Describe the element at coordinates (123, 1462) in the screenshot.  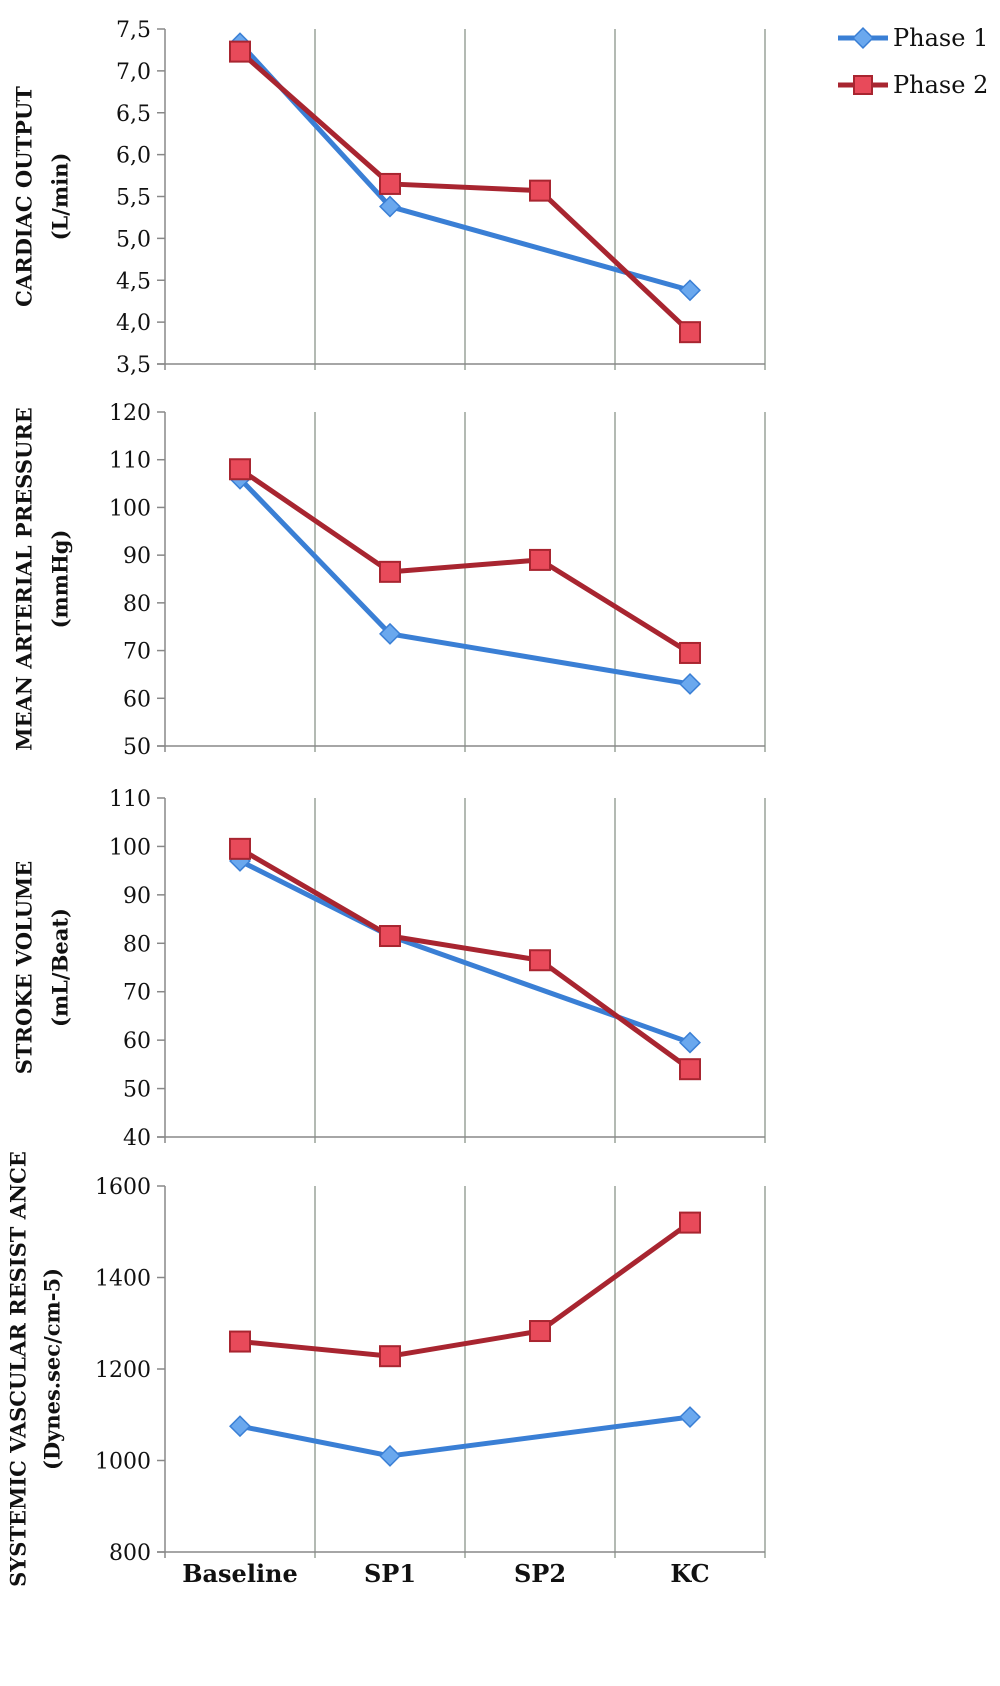
I see `y-tick-label: 1000` at that location.